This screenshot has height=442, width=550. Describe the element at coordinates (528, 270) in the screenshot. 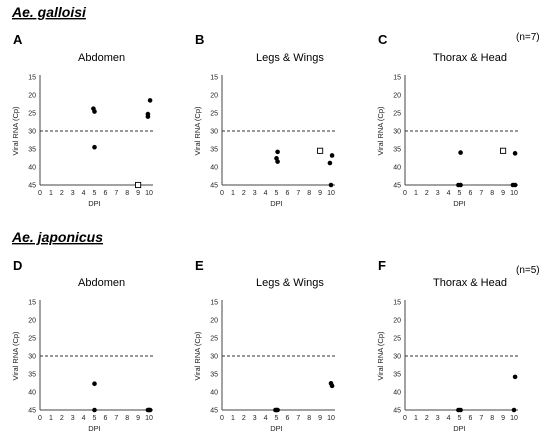

I see `sample-count-japonicus: (n=5)` at that location.